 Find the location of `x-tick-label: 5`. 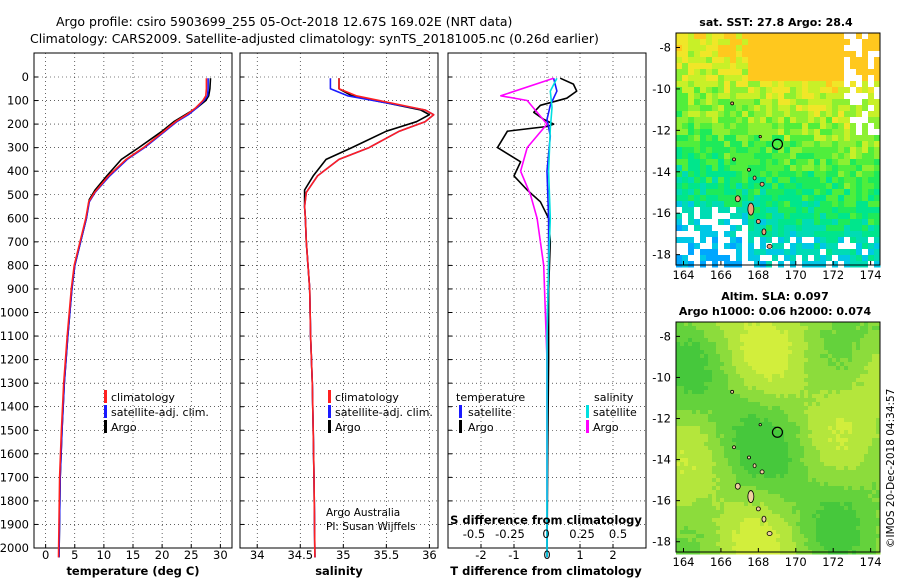

x-tick-label: 5 is located at coordinates (74, 555).